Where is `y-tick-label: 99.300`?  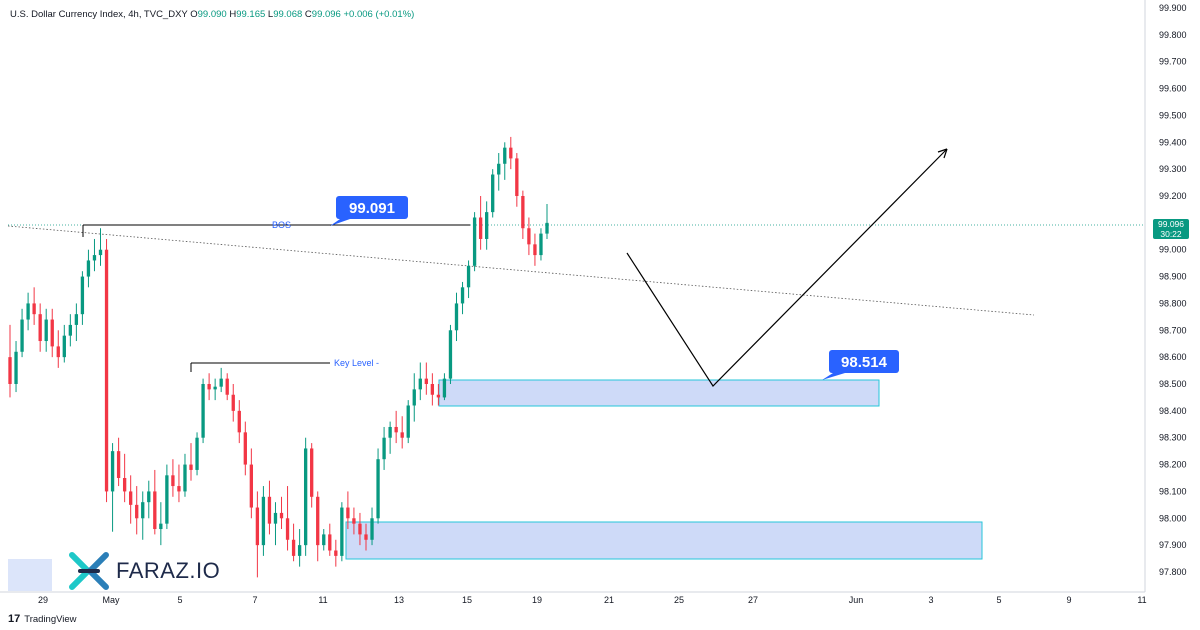
y-tick-label: 99.300 is located at coordinates (1173, 169).